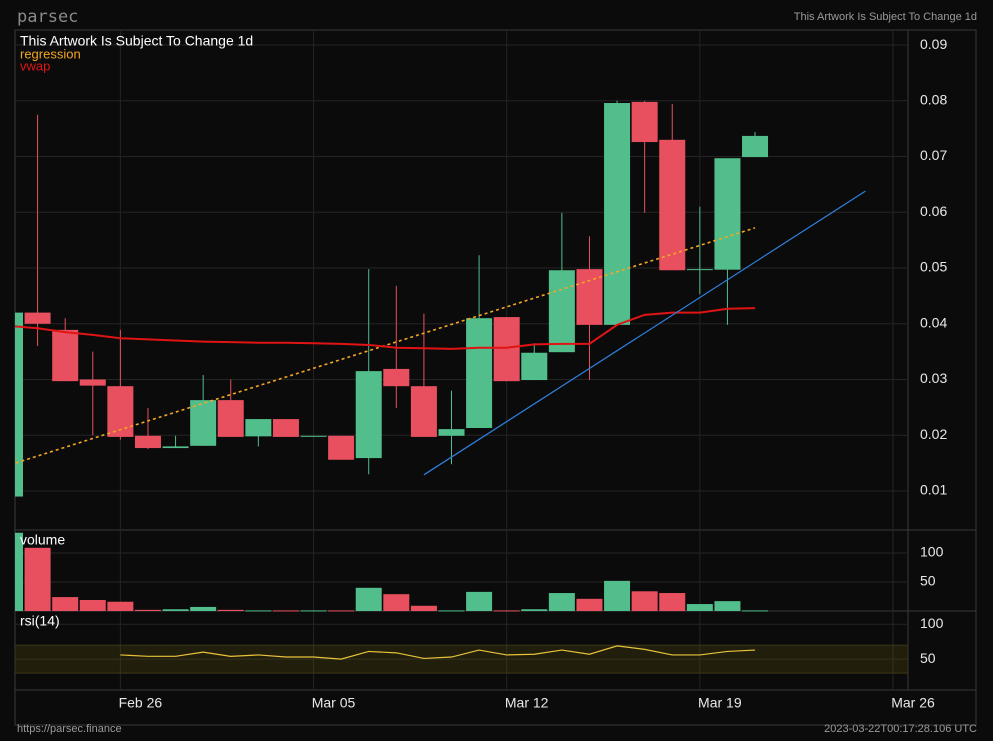 The image size is (993, 741). What do you see at coordinates (913, 703) in the screenshot?
I see `x-tick-label: Mar 26` at bounding box center [913, 703].